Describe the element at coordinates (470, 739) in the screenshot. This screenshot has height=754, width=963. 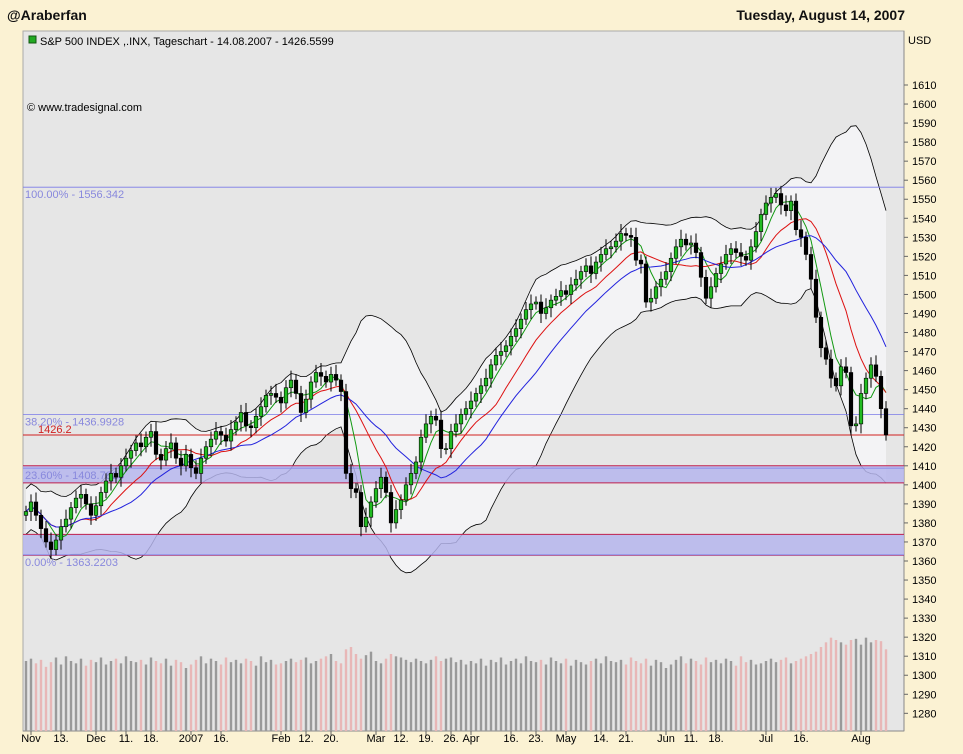
I see `x-tick-label: Apr` at that location.